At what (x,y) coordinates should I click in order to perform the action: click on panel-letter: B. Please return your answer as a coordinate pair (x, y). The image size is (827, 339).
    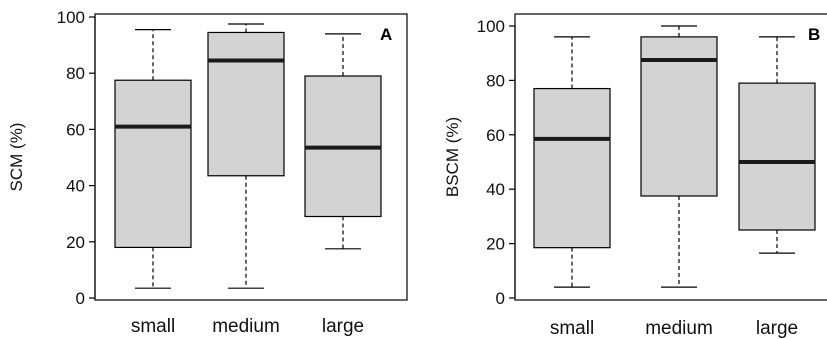
    Looking at the image, I should click on (814, 34).